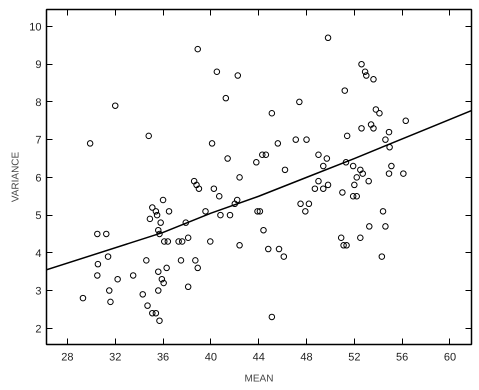 This screenshot has width=479, height=390. Describe the element at coordinates (38, 292) in the screenshot. I see `y-tick-label: 3` at that location.